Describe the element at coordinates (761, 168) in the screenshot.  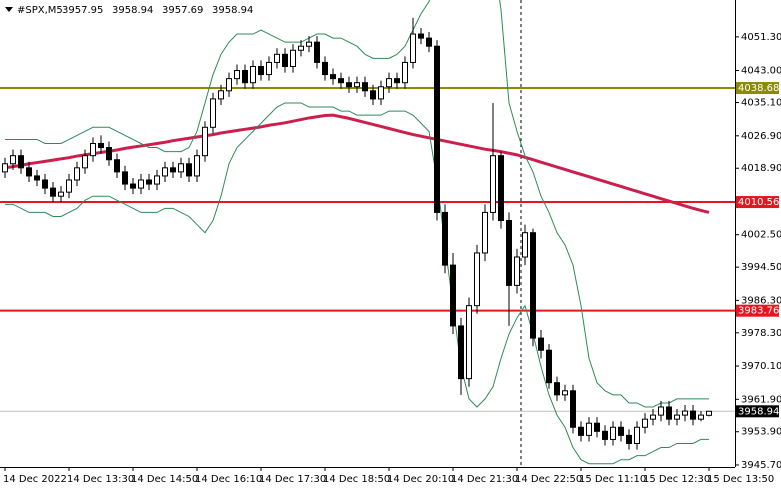
I see `y-tick-label: 4018.90` at that location.